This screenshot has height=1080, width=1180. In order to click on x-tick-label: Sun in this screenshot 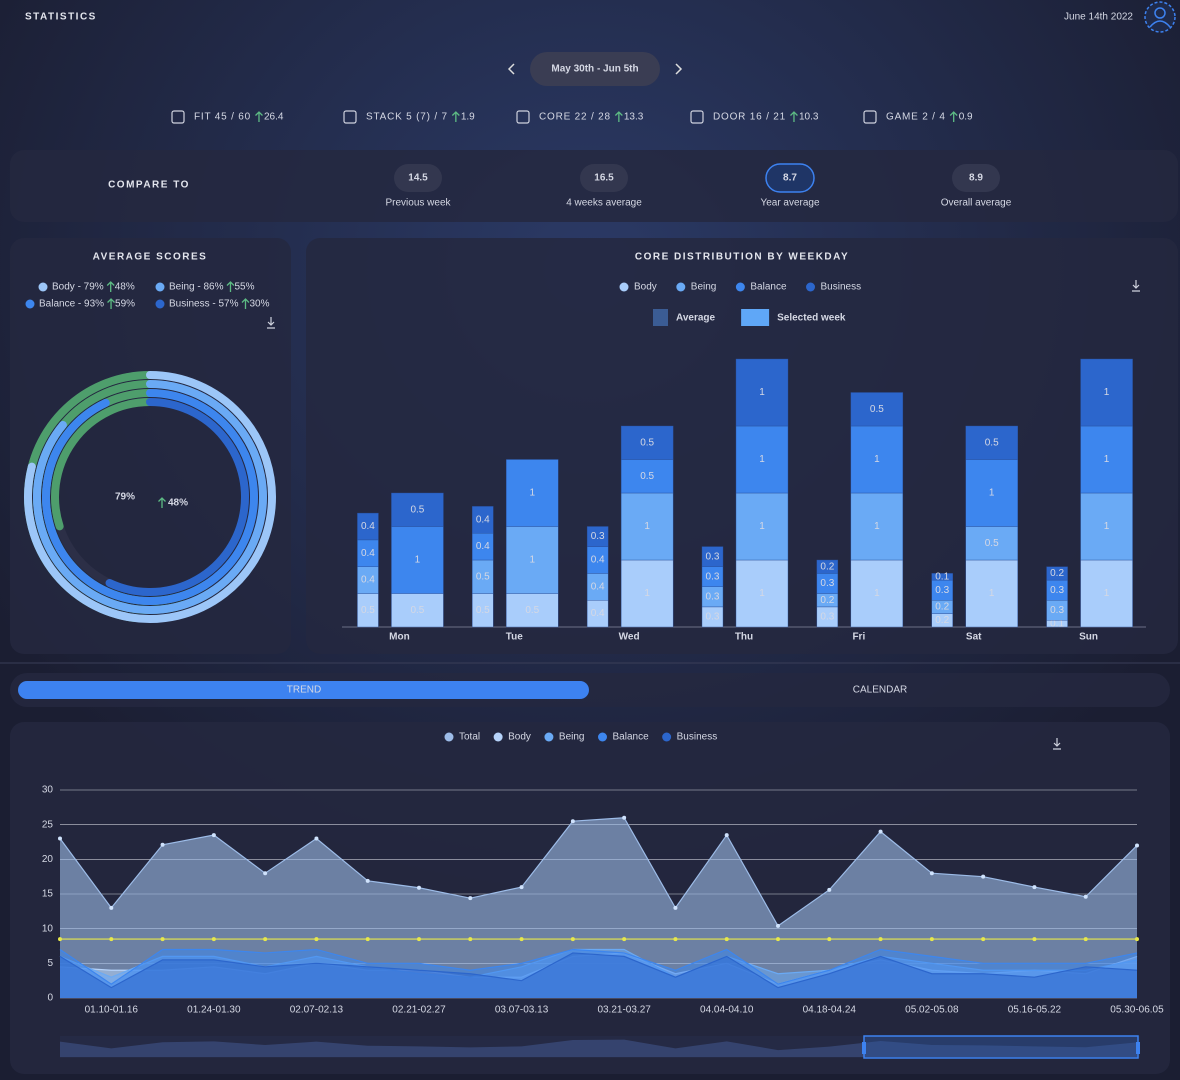, I will do `click(1088, 637)`.